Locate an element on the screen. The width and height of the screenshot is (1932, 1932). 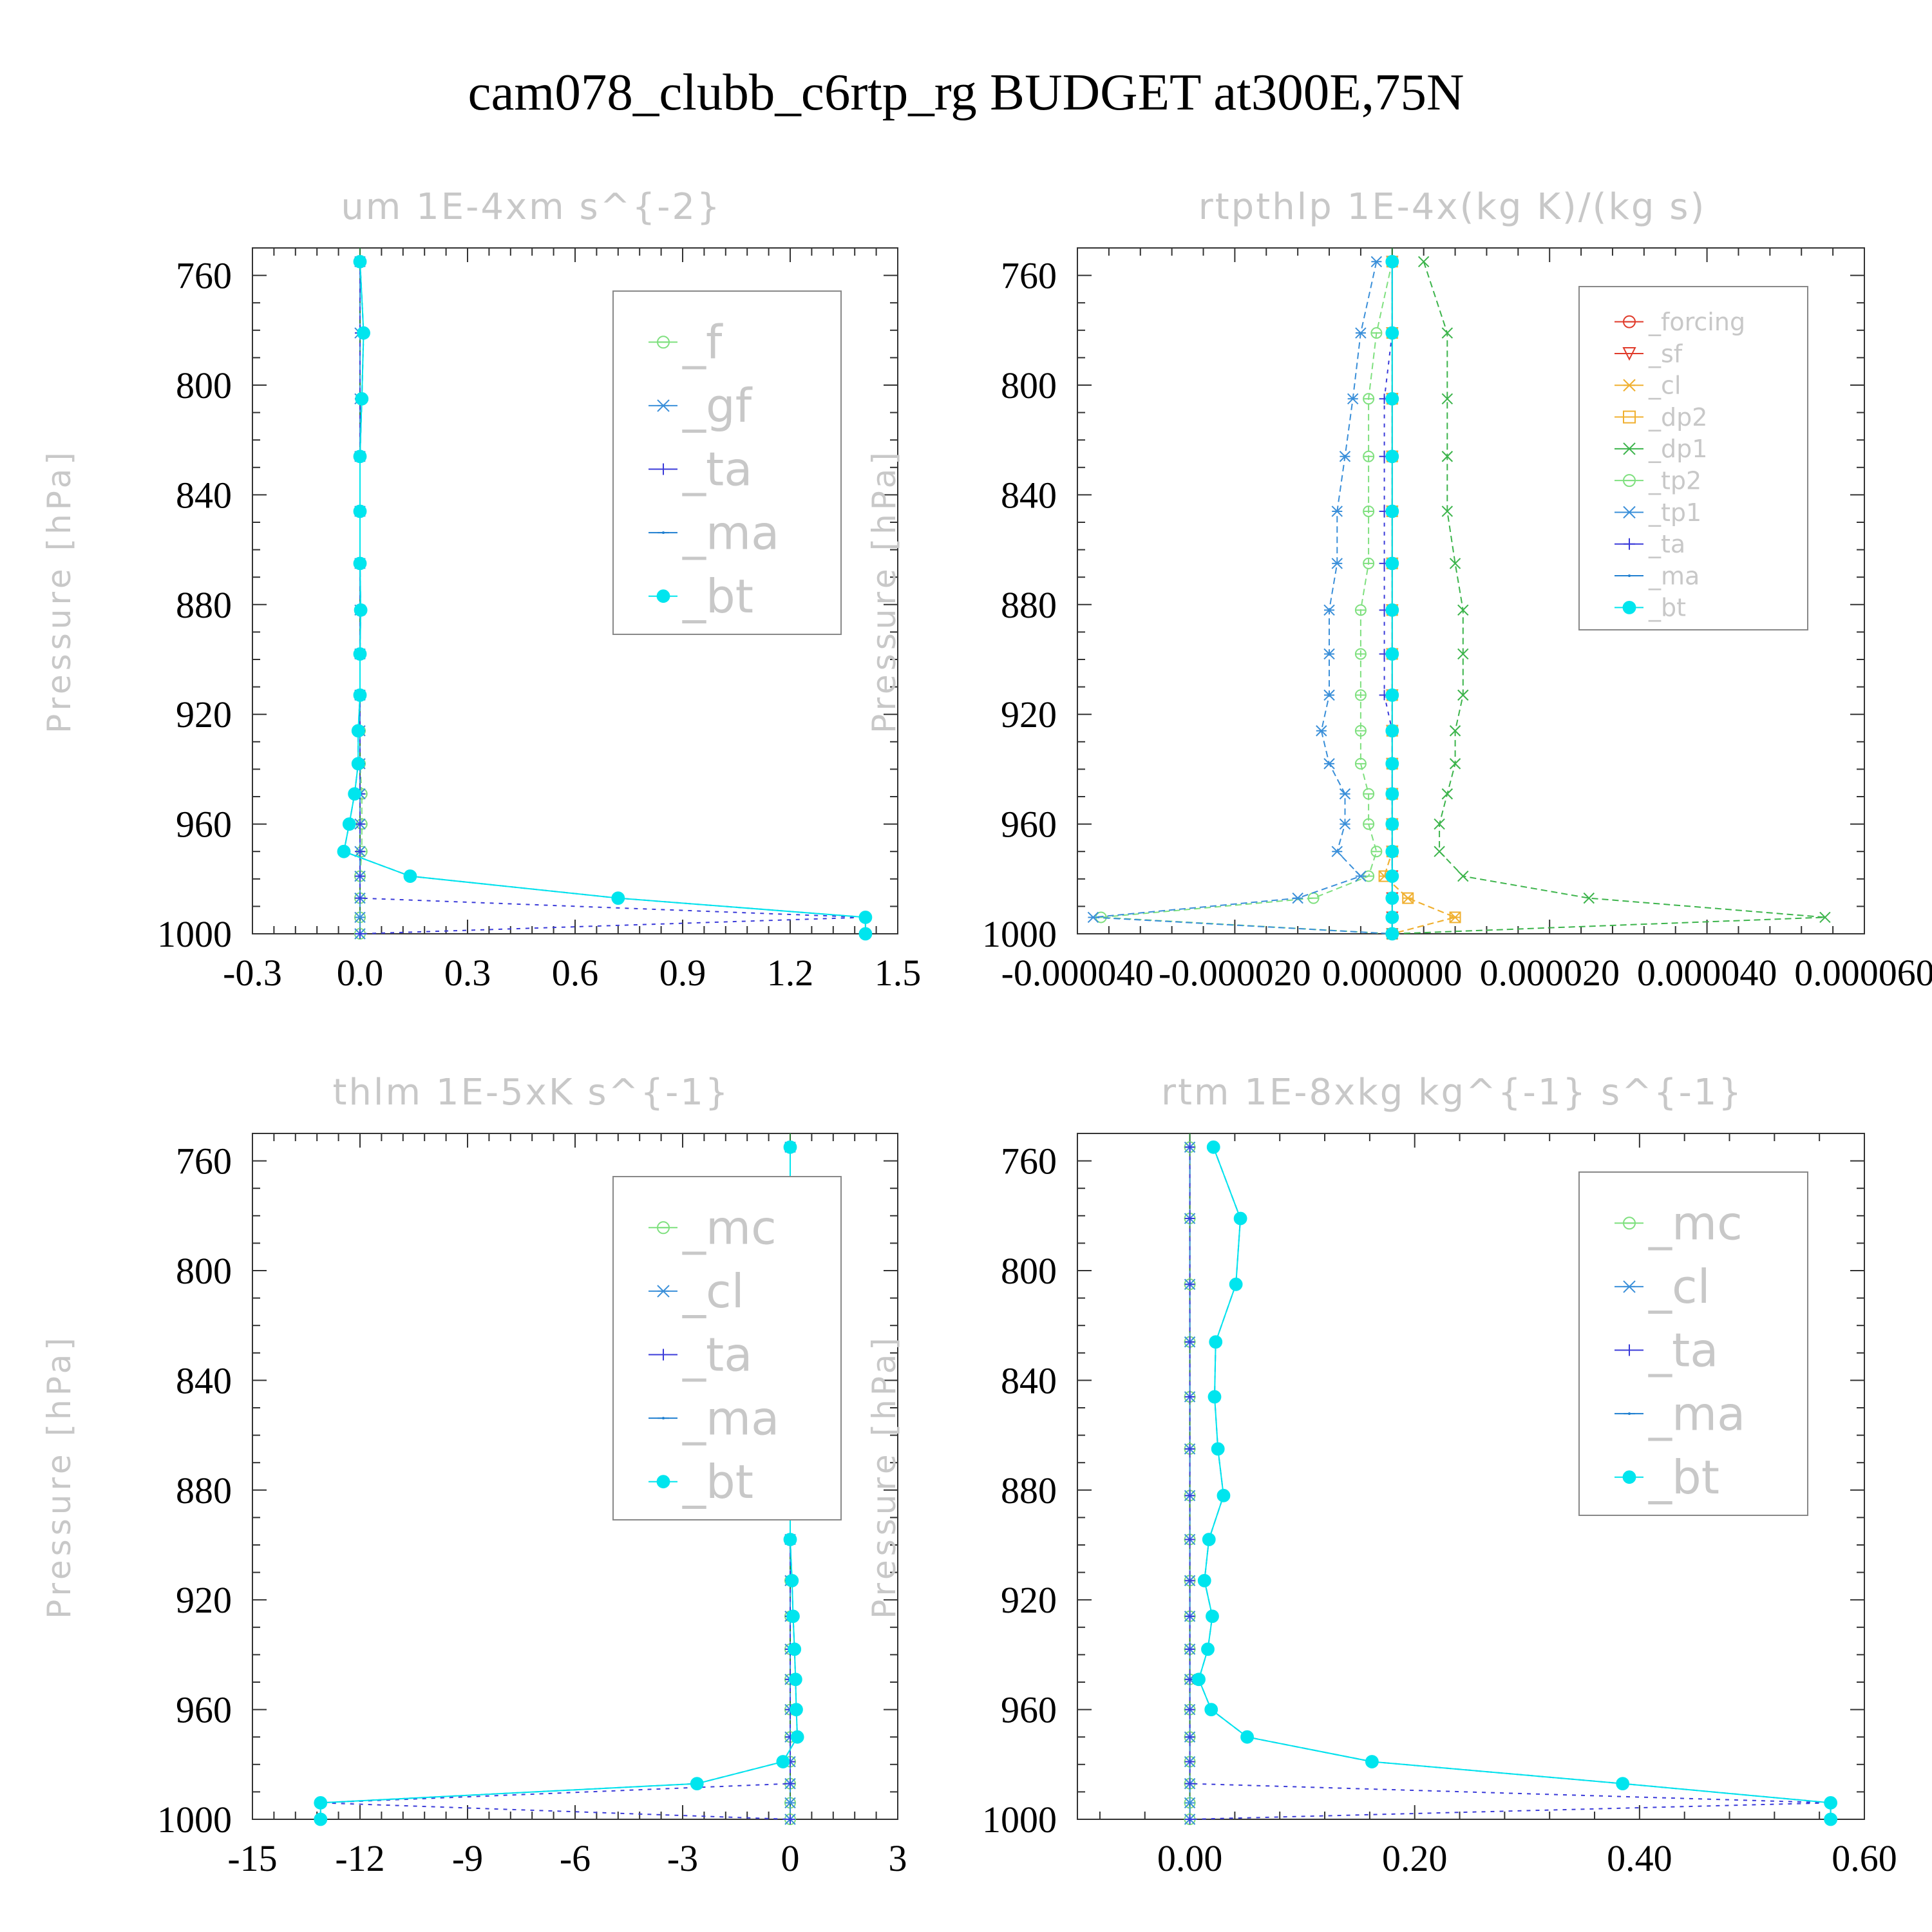
legend-item: _ta is located at coordinates (1650, 544).